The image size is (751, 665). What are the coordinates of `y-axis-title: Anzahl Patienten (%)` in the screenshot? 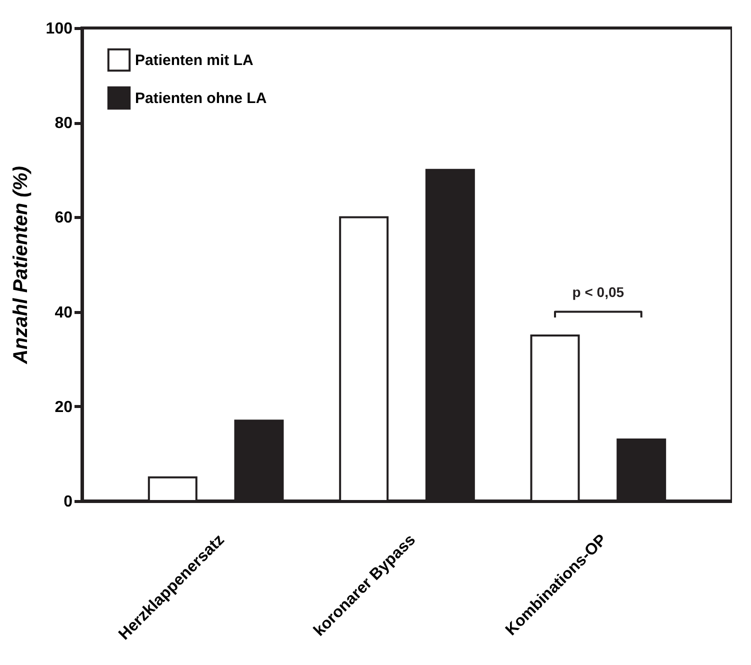 It's located at (21, 265).